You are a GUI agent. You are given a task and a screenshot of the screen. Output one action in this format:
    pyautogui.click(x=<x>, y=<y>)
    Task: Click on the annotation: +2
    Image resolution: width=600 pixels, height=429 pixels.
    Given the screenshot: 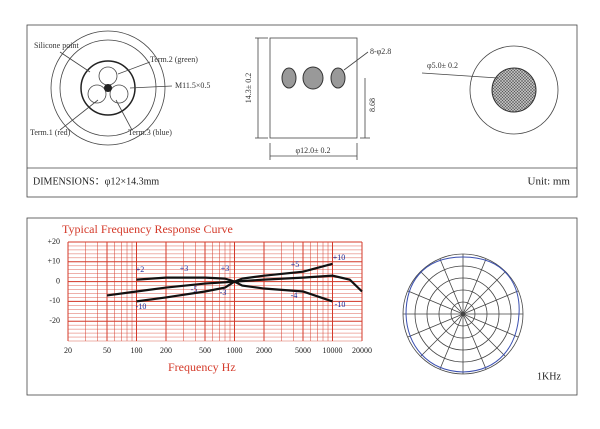 What is the action you would take?
    pyautogui.click(x=140, y=269)
    